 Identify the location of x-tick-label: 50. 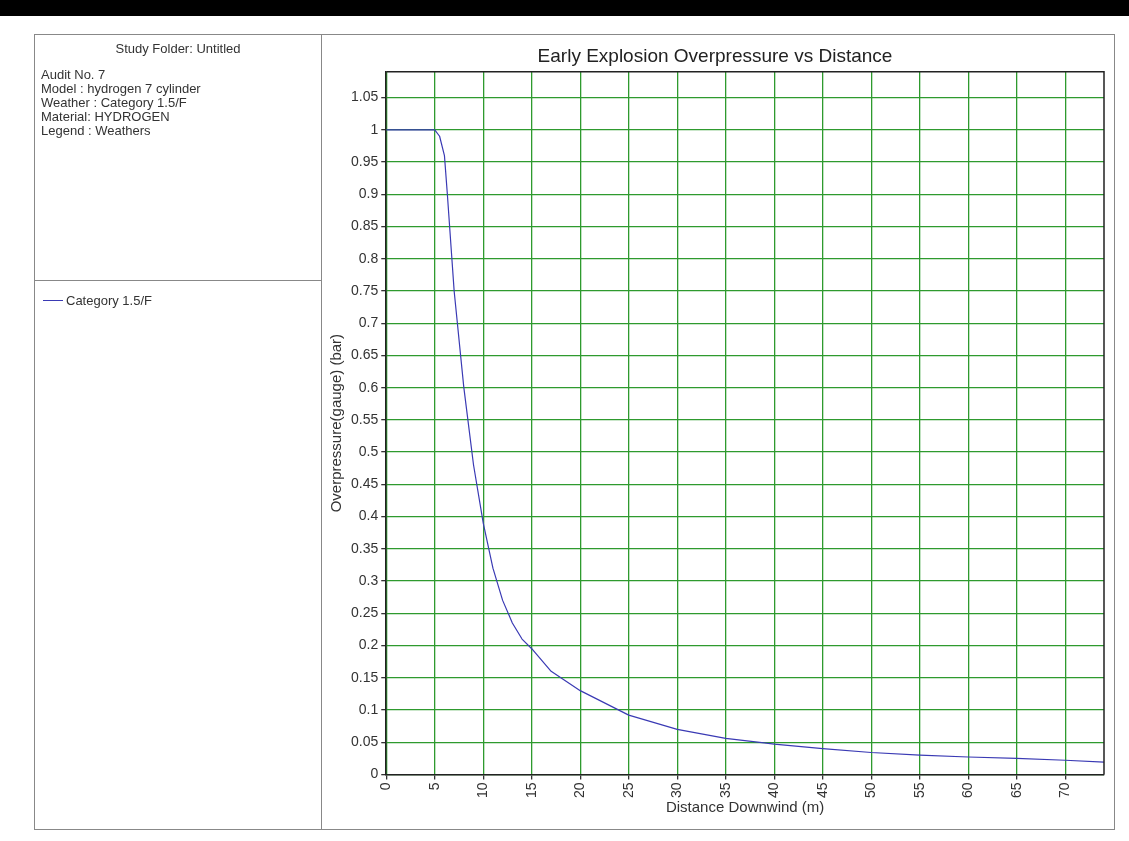
(870, 790).